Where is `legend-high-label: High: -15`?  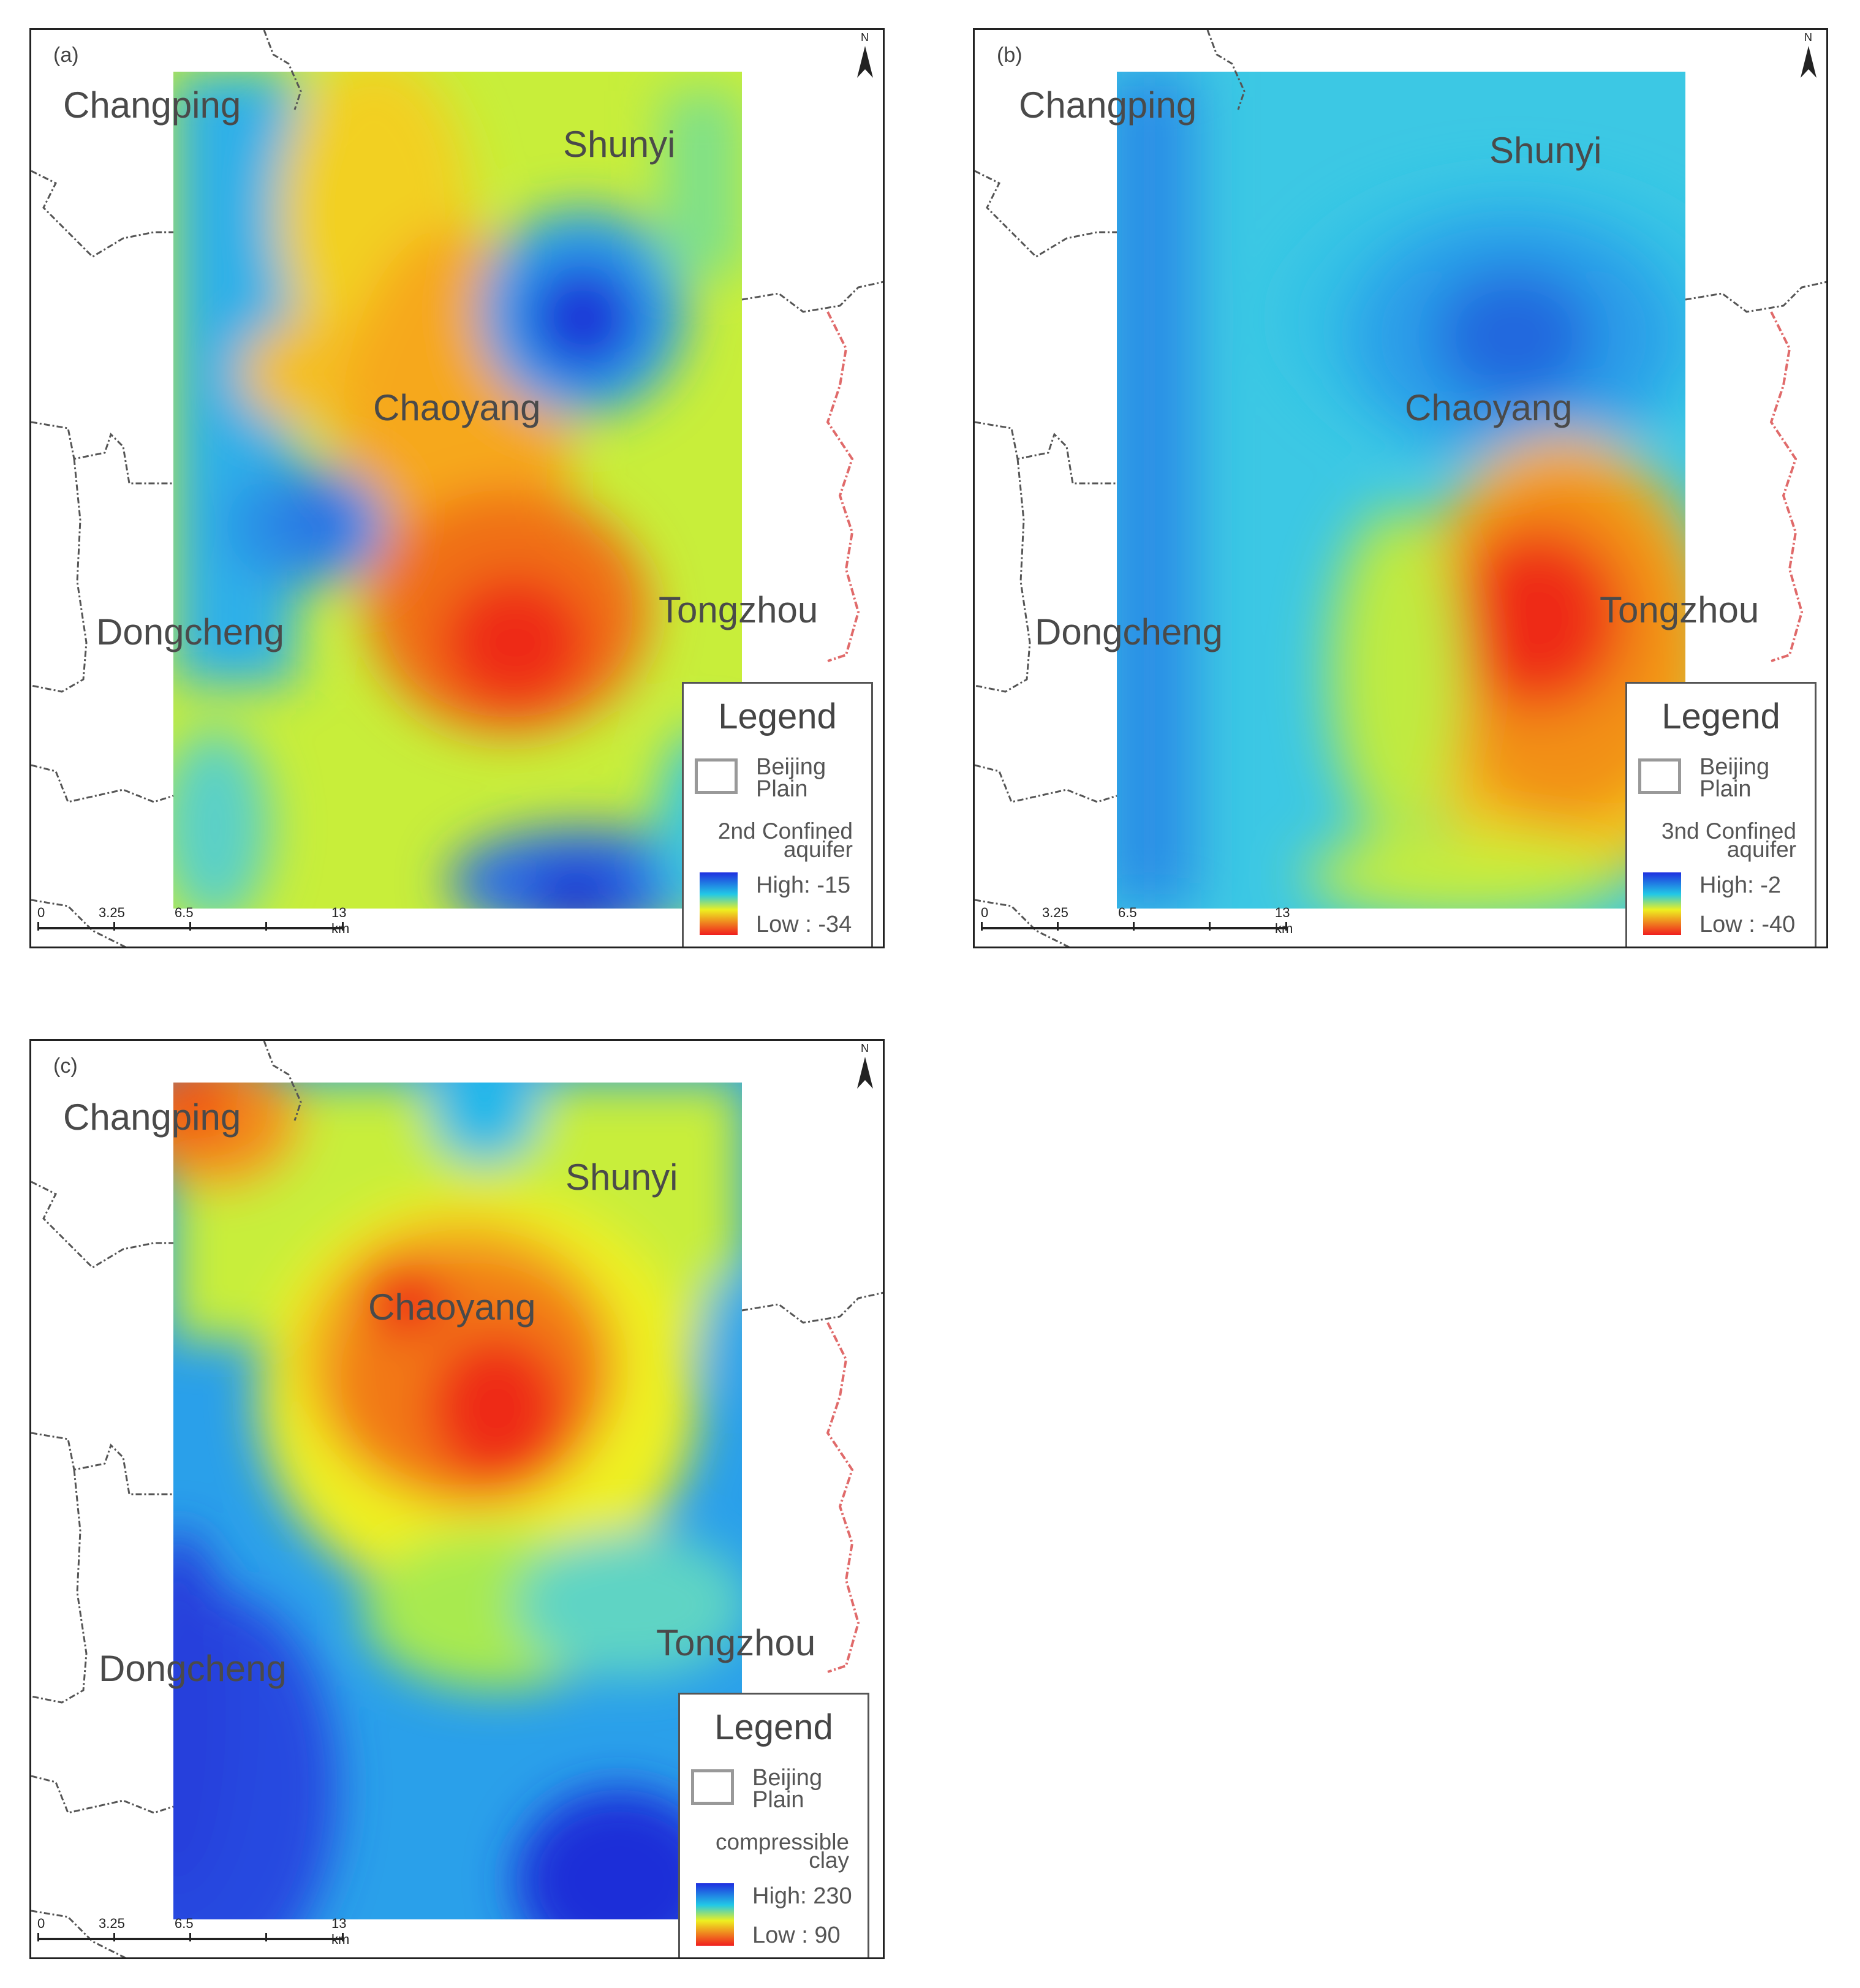
legend-high-label: High: -15 is located at coordinates (803, 885).